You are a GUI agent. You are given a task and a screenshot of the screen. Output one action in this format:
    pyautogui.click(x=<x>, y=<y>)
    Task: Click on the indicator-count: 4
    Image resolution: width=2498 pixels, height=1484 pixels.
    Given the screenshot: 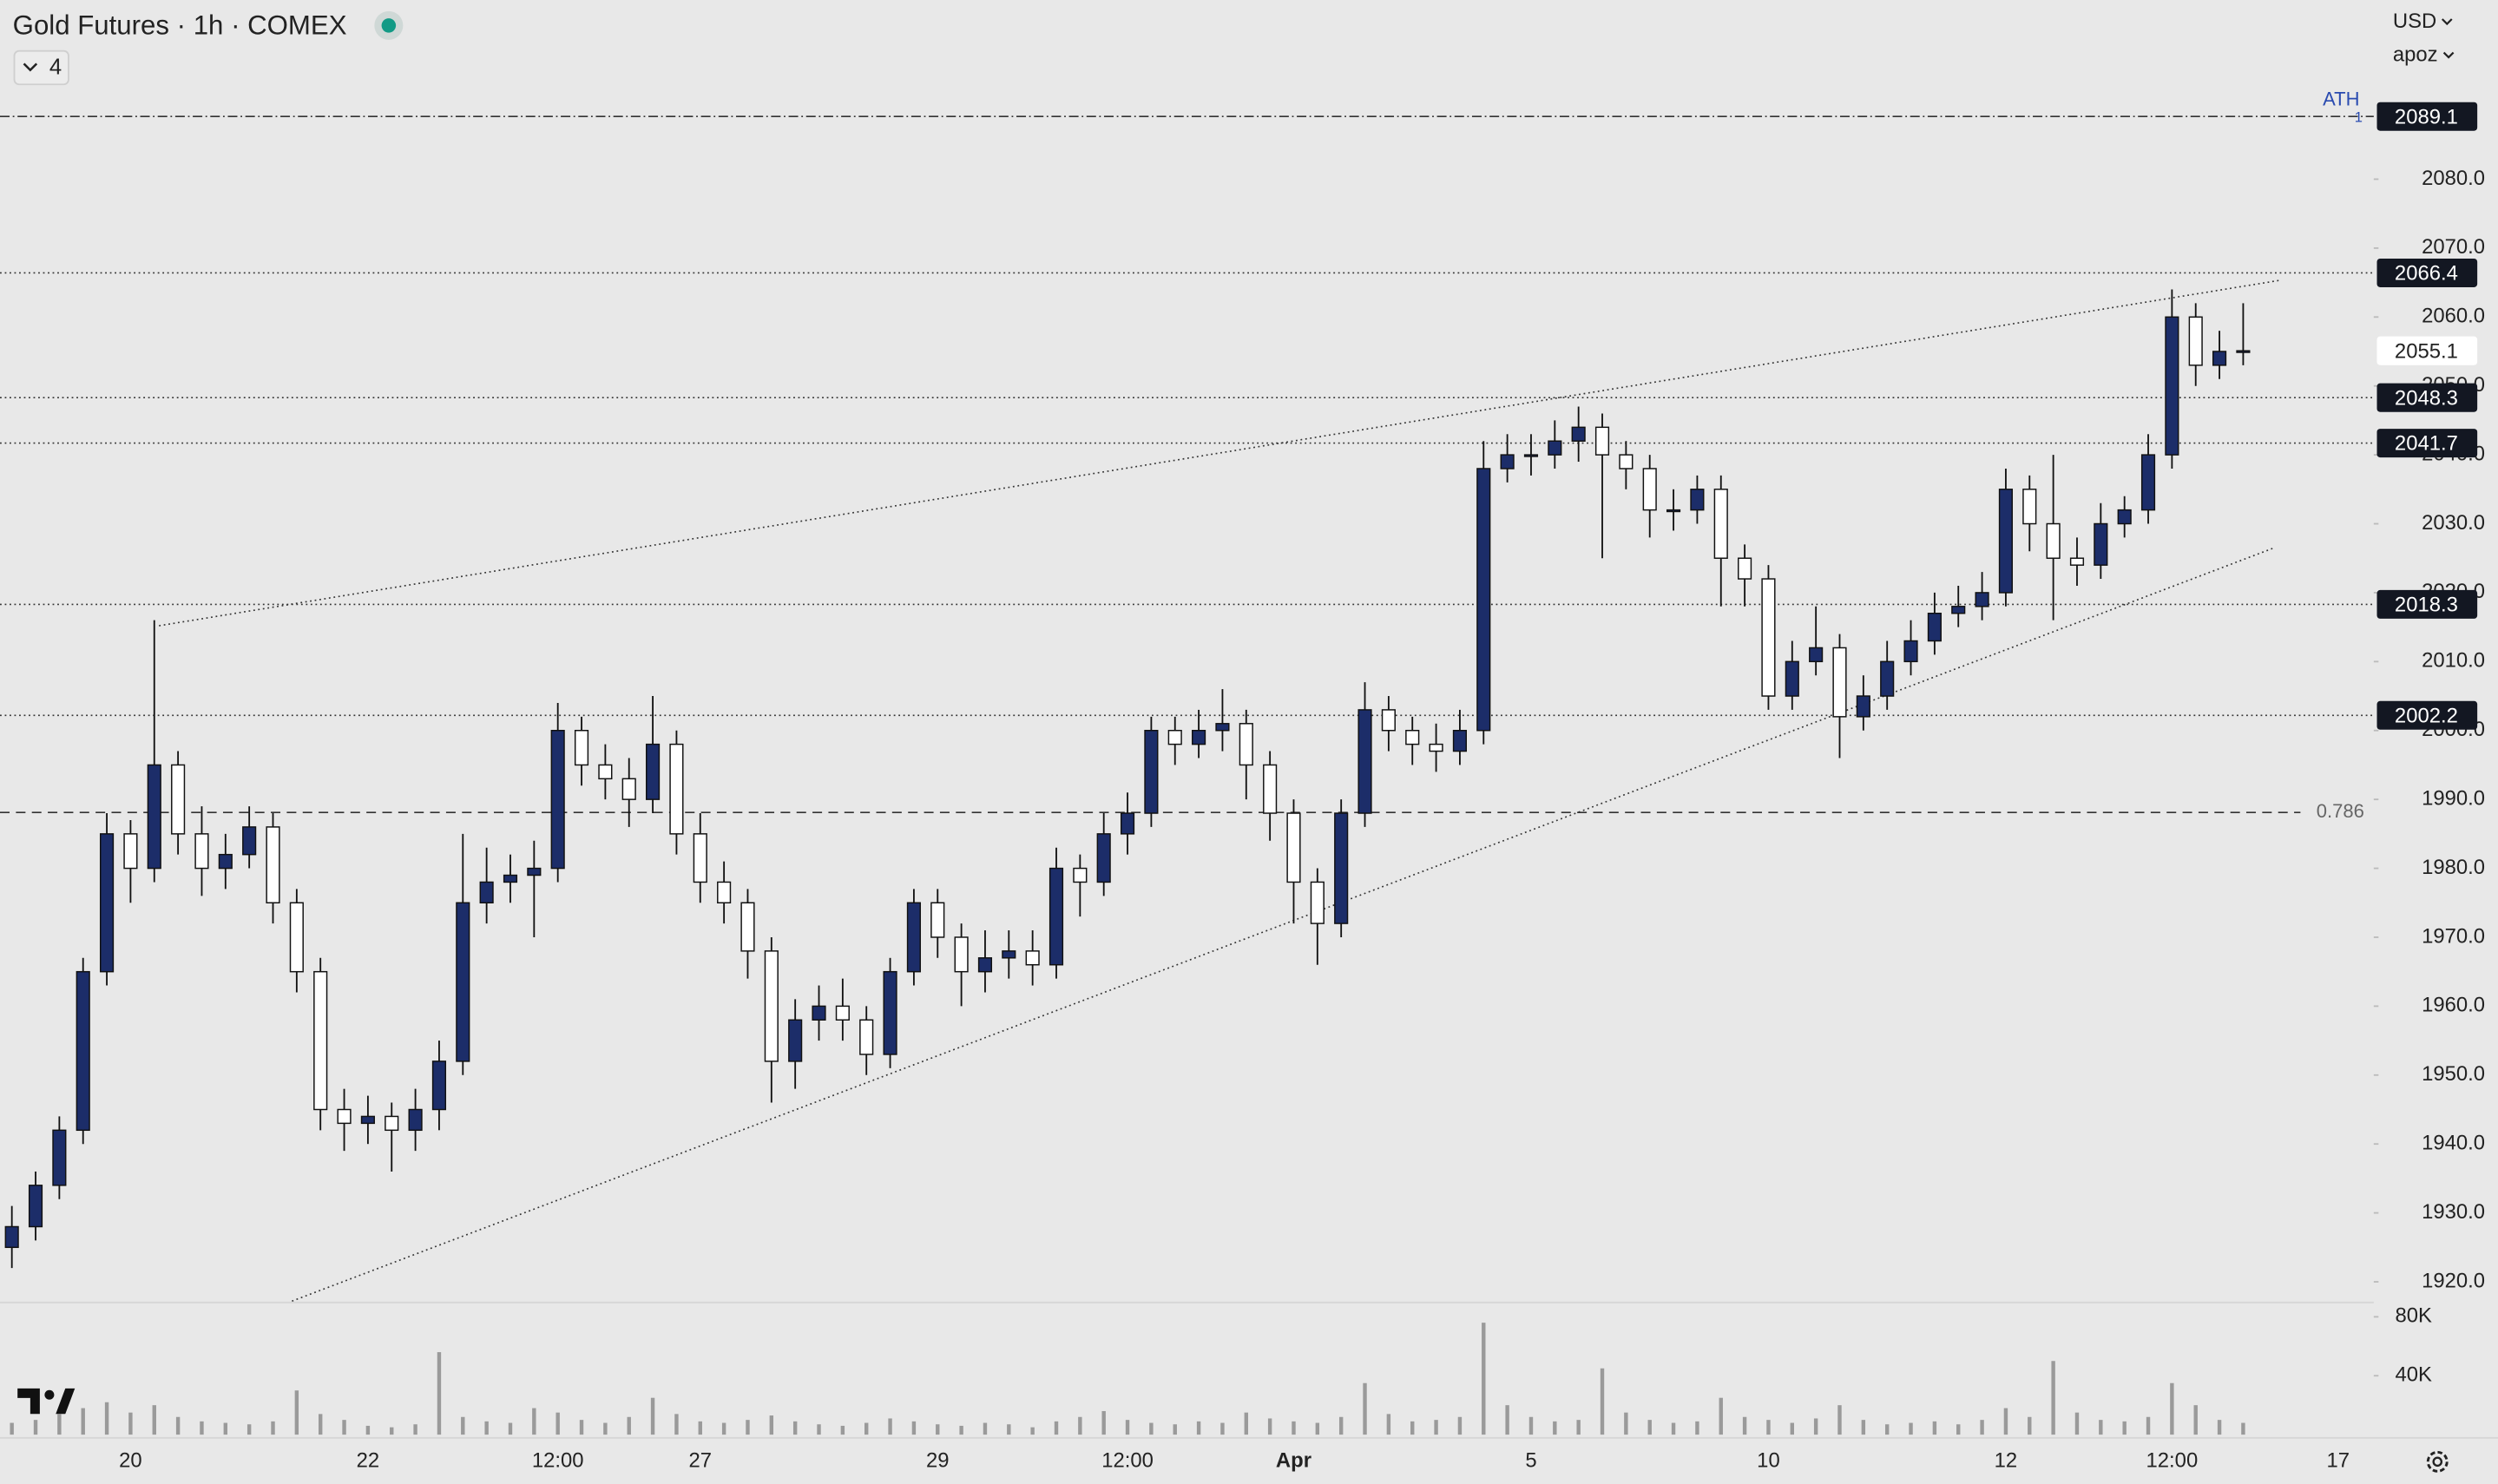 What is the action you would take?
    pyautogui.click(x=55, y=68)
    